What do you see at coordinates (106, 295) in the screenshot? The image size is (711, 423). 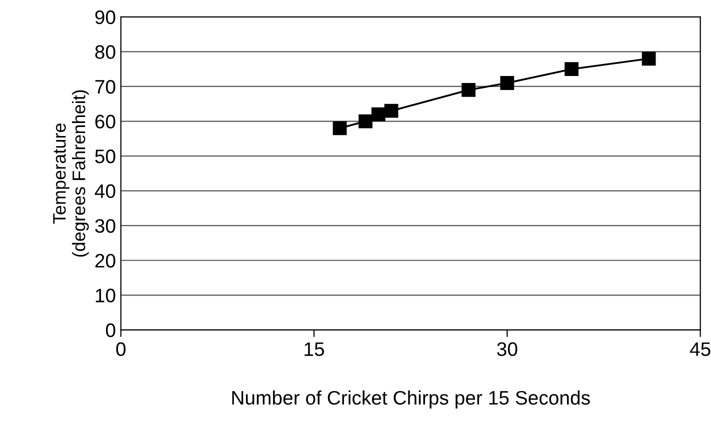 I see `y-tick-label: 10` at bounding box center [106, 295].